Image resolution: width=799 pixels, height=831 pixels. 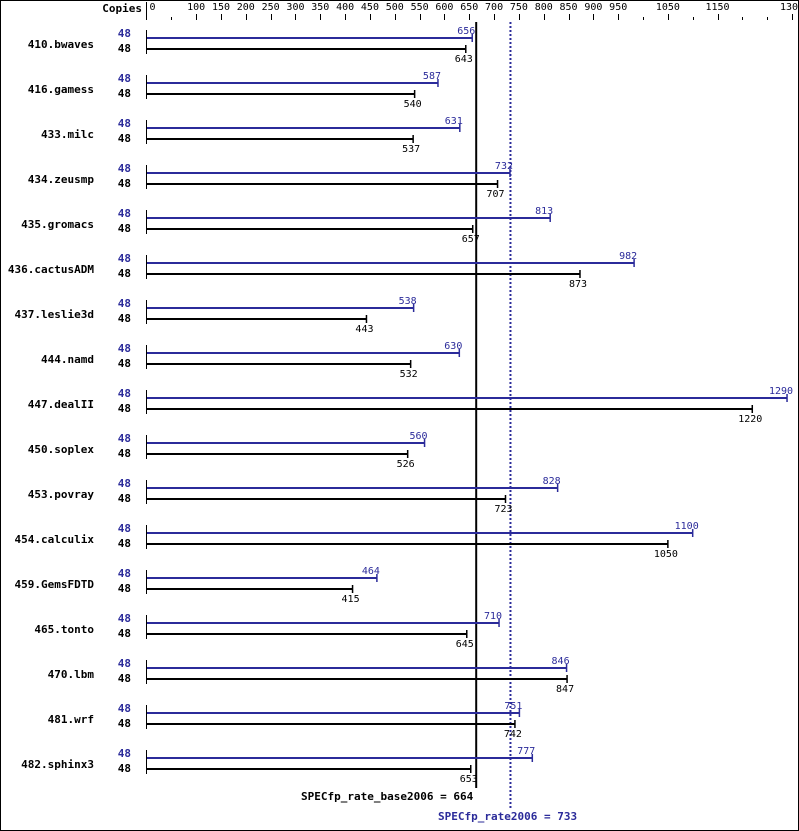 I want to click on x-tick-label: 200, so click(x=246, y=7).